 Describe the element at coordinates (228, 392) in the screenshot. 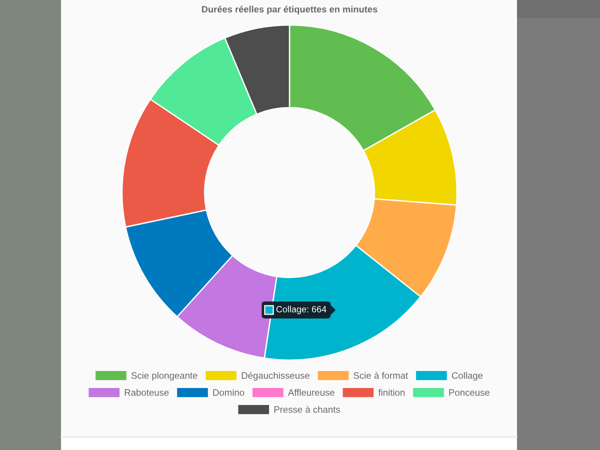

I see `legend-label: Domino` at that location.